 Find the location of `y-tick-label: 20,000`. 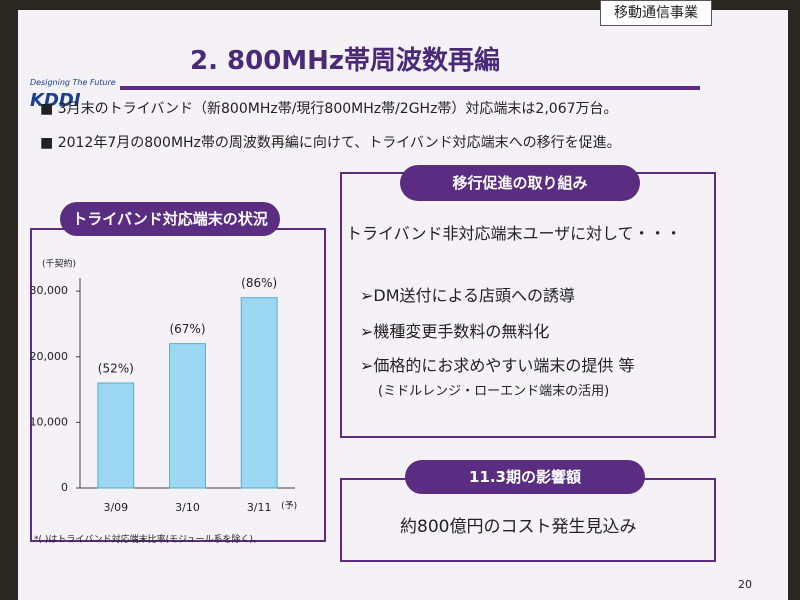

y-tick-label: 20,000 is located at coordinates (49, 356).